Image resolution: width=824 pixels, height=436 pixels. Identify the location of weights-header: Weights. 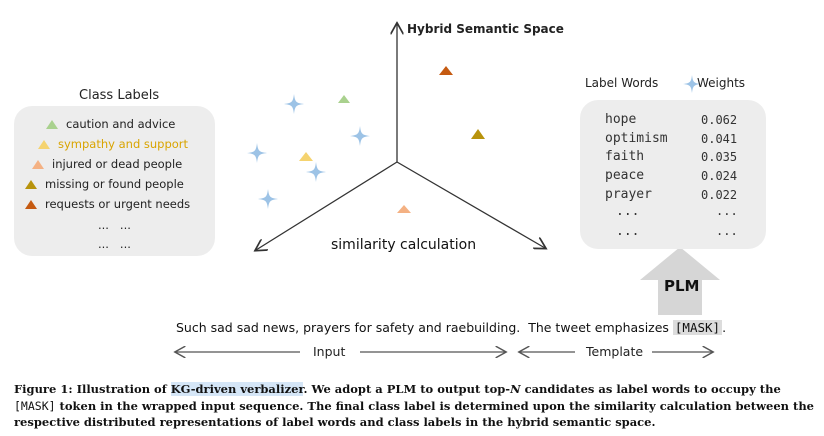
(721, 83).